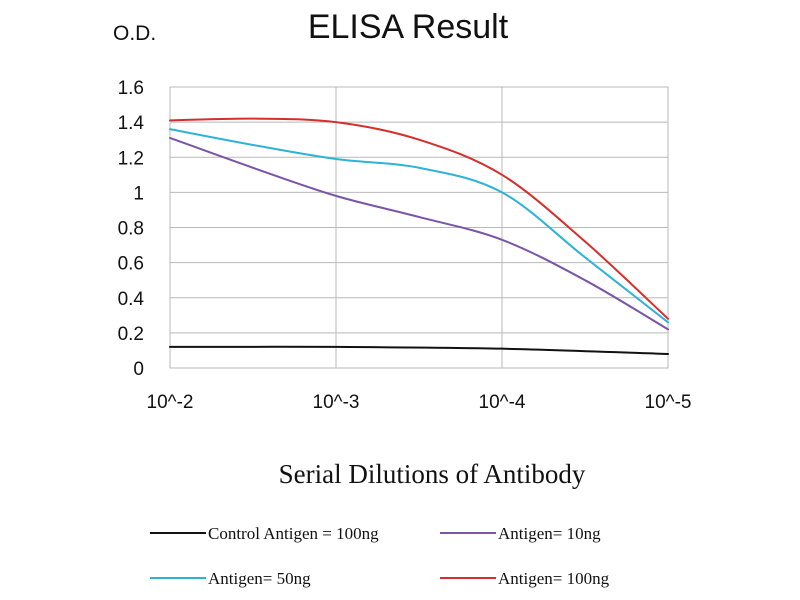 This screenshot has height=600, width=800. I want to click on y-tick-label: 1.2, so click(131, 158).